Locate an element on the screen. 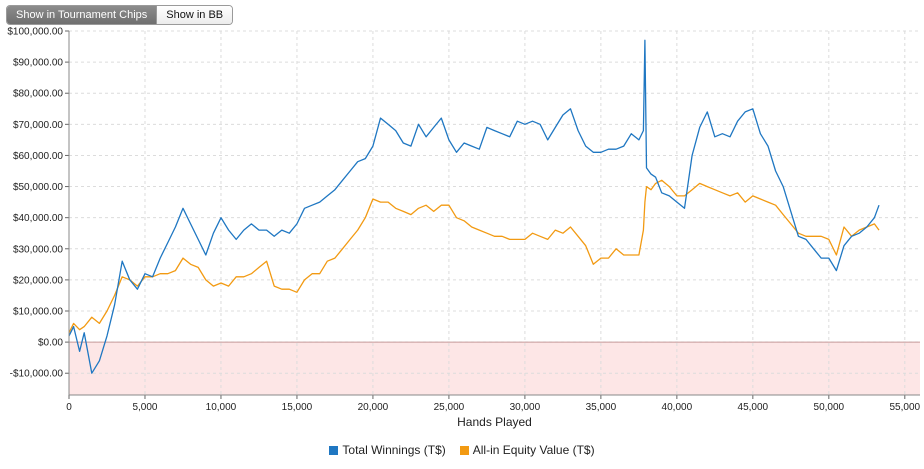 The height and width of the screenshot is (469, 924). legend-swatch-all-in-equity is located at coordinates (464, 450).